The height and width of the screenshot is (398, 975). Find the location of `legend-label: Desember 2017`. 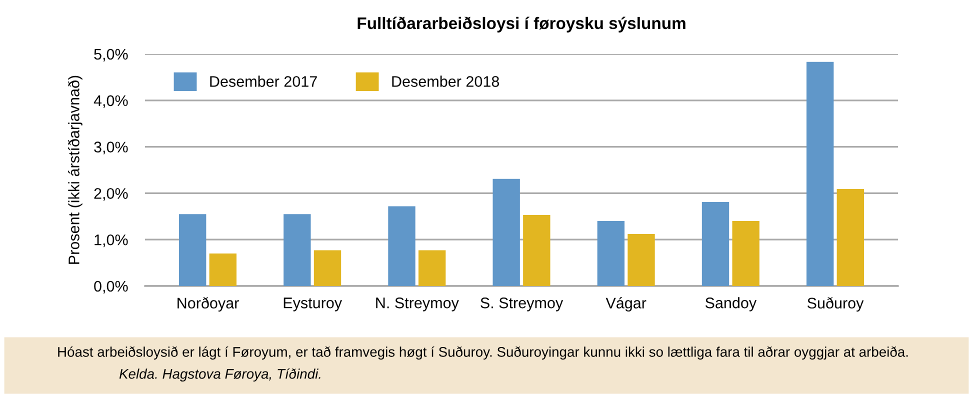

legend-label: Desember 2017 is located at coordinates (263, 81).